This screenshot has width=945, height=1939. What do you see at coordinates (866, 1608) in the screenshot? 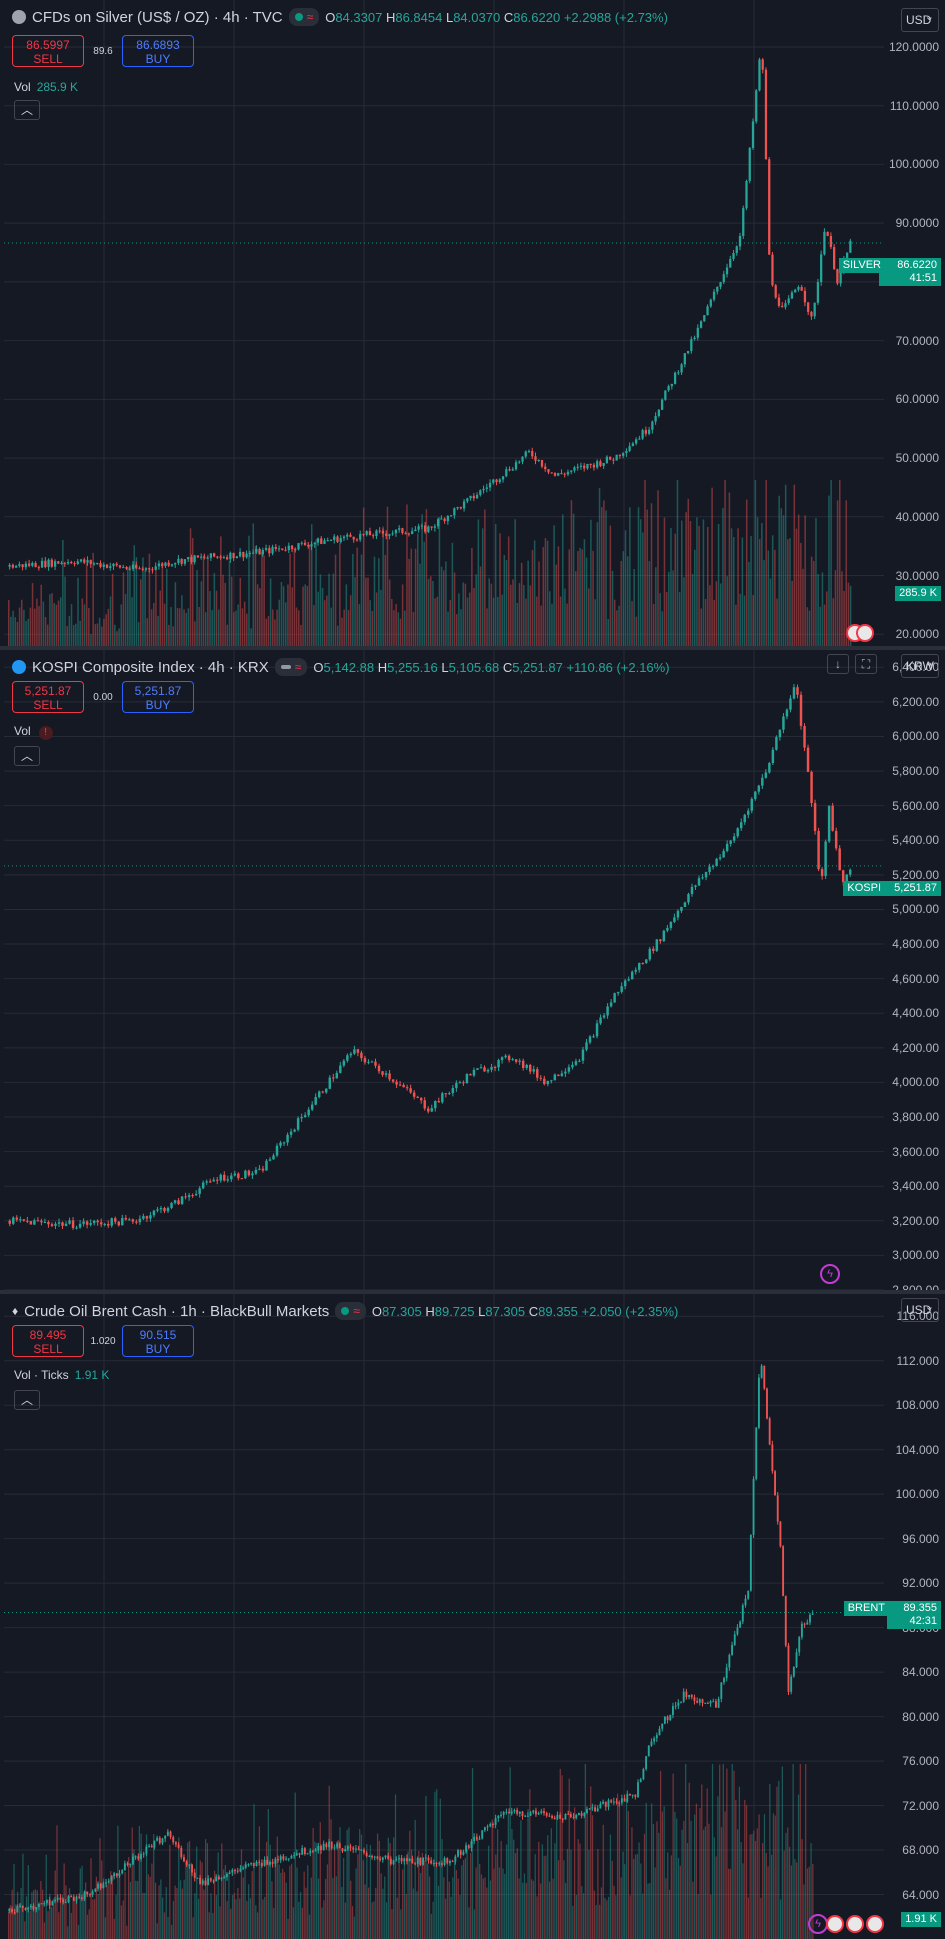
I see `symbol-price-tag: BRENT` at bounding box center [866, 1608].